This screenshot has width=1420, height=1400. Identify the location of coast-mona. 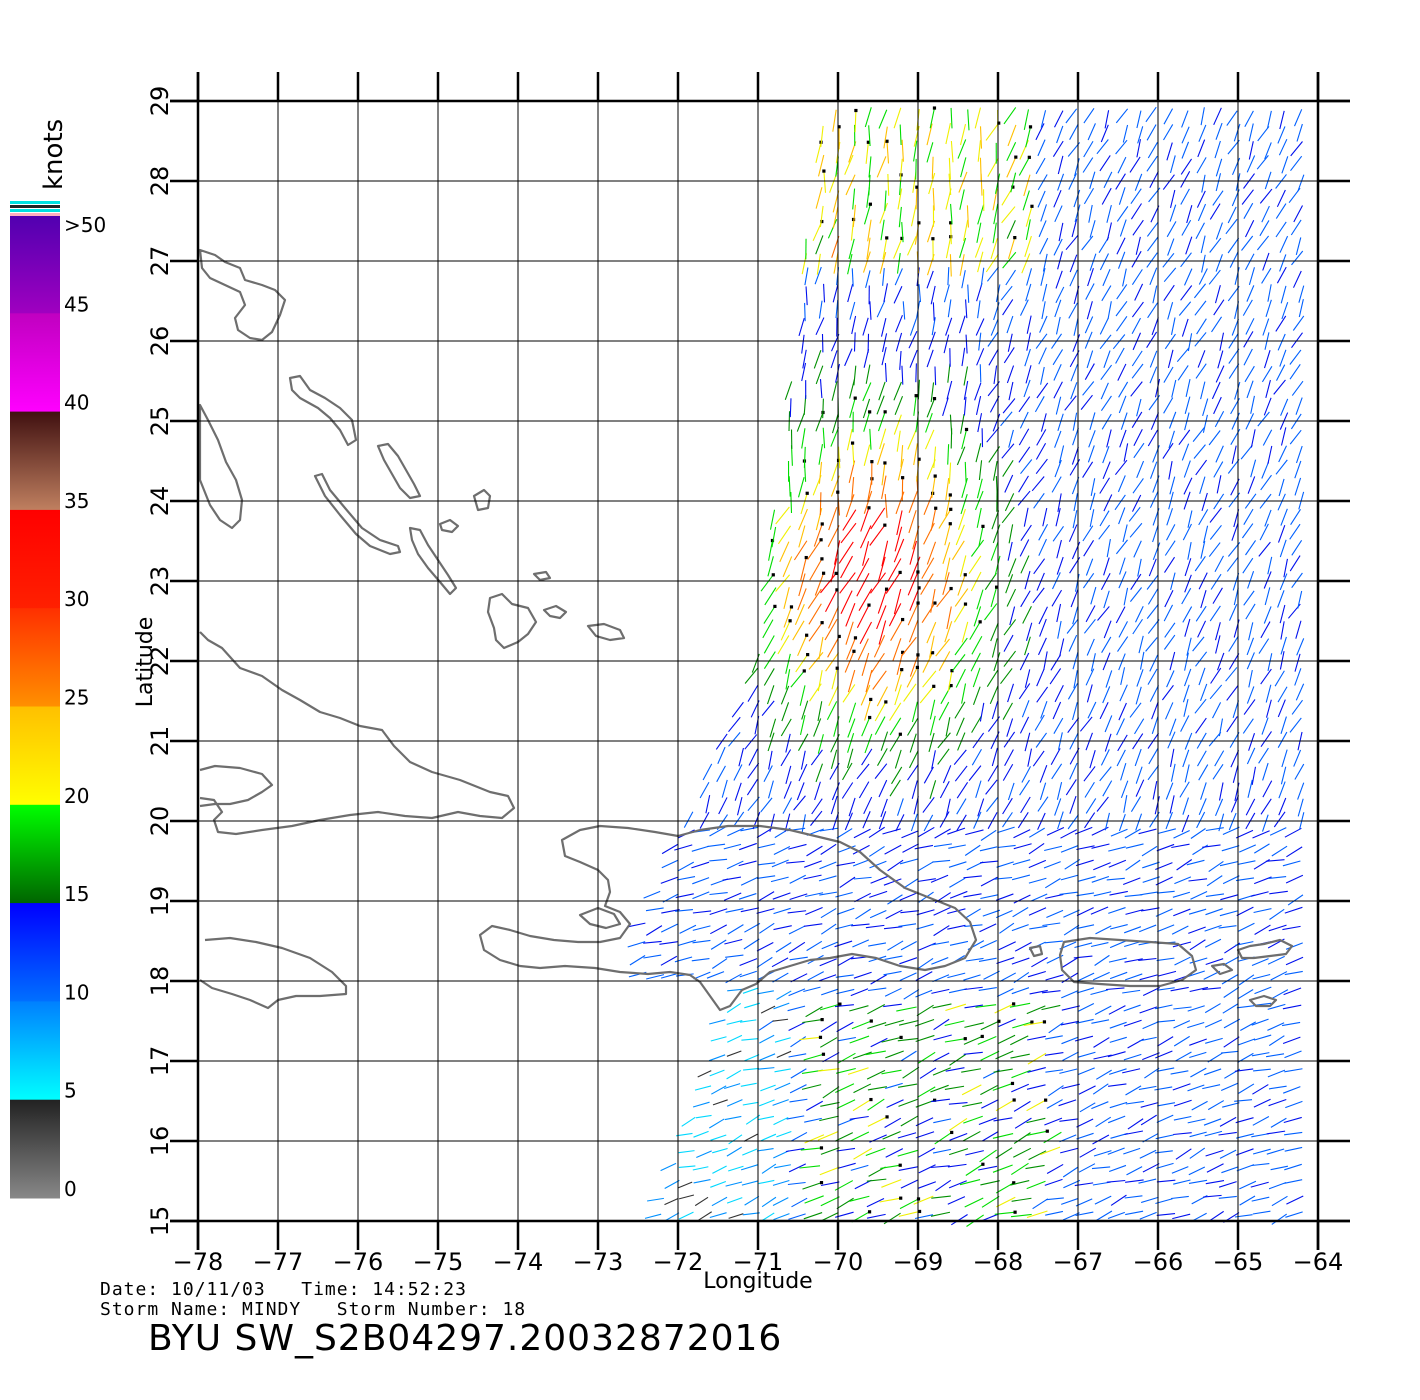
(1036, 951).